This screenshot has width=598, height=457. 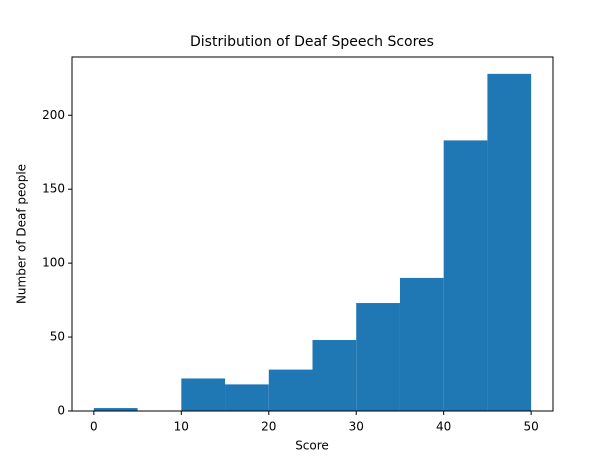 What do you see at coordinates (356, 427) in the screenshot?
I see `x-tick-label: 30` at bounding box center [356, 427].